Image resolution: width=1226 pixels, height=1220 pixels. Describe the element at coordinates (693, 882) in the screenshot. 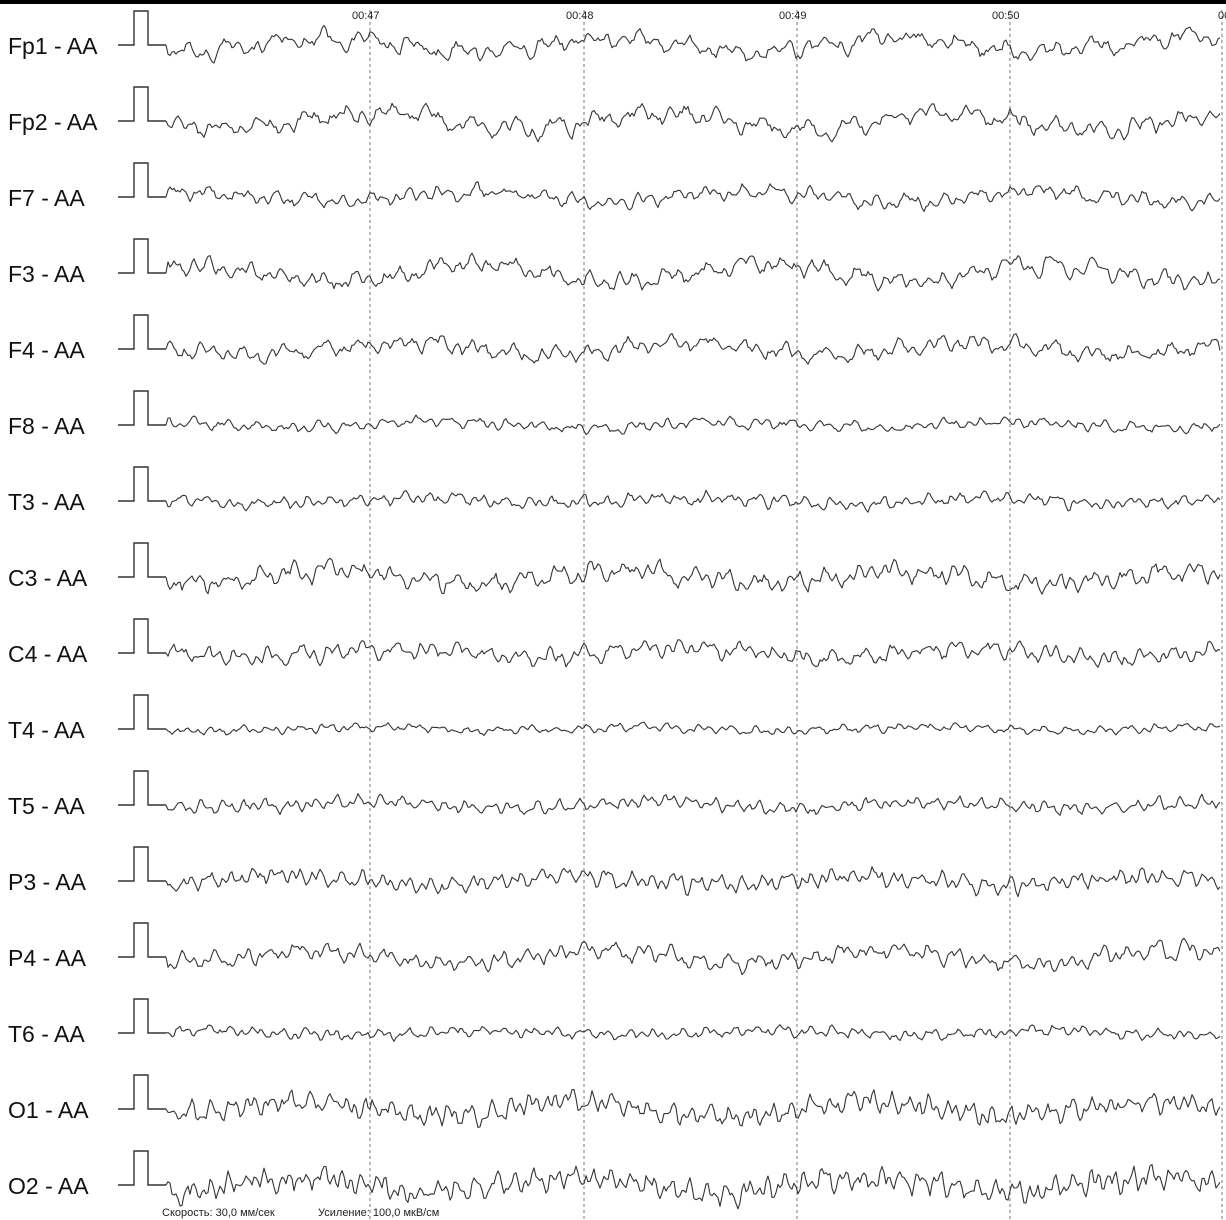

I see `eeg-trace-p3` at that location.